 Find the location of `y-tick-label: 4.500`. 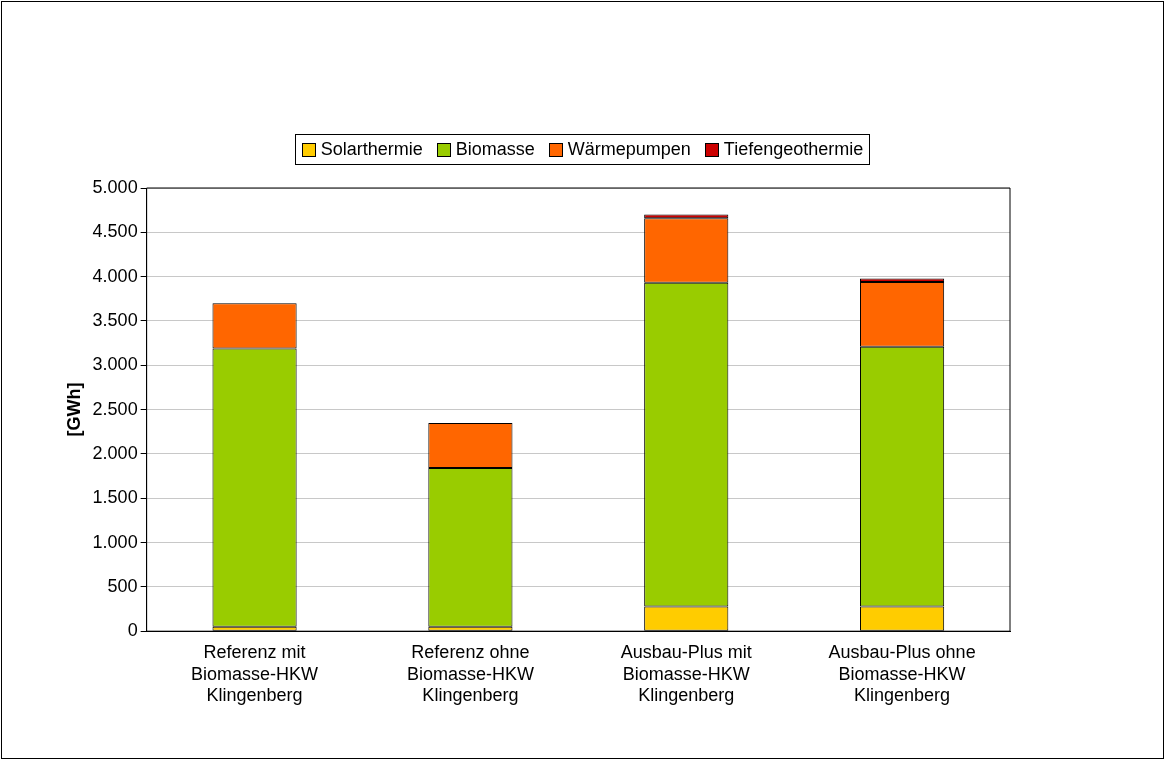

y-tick-label: 4.500 is located at coordinates (115, 231).